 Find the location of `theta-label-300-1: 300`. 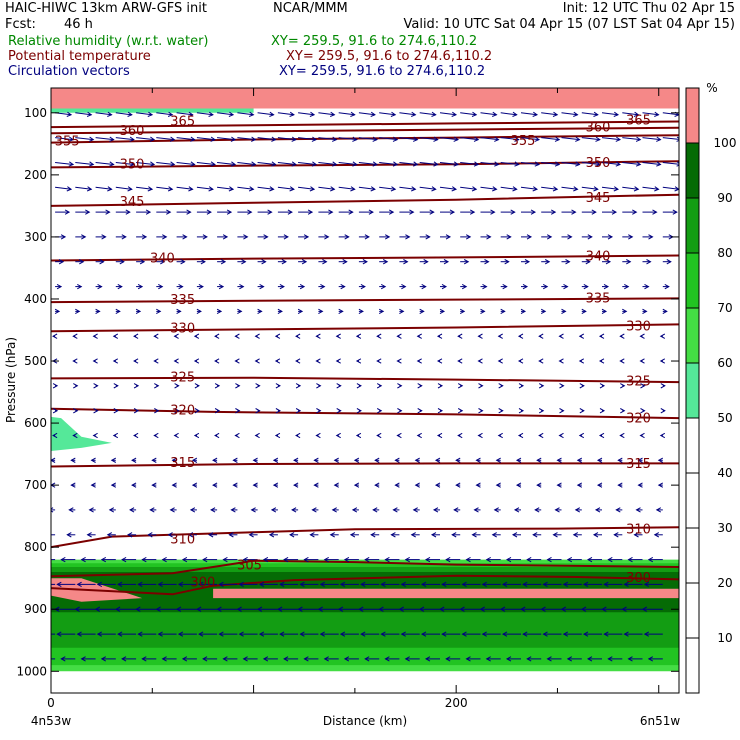

theta-label-300-1: 300 is located at coordinates (638, 578).